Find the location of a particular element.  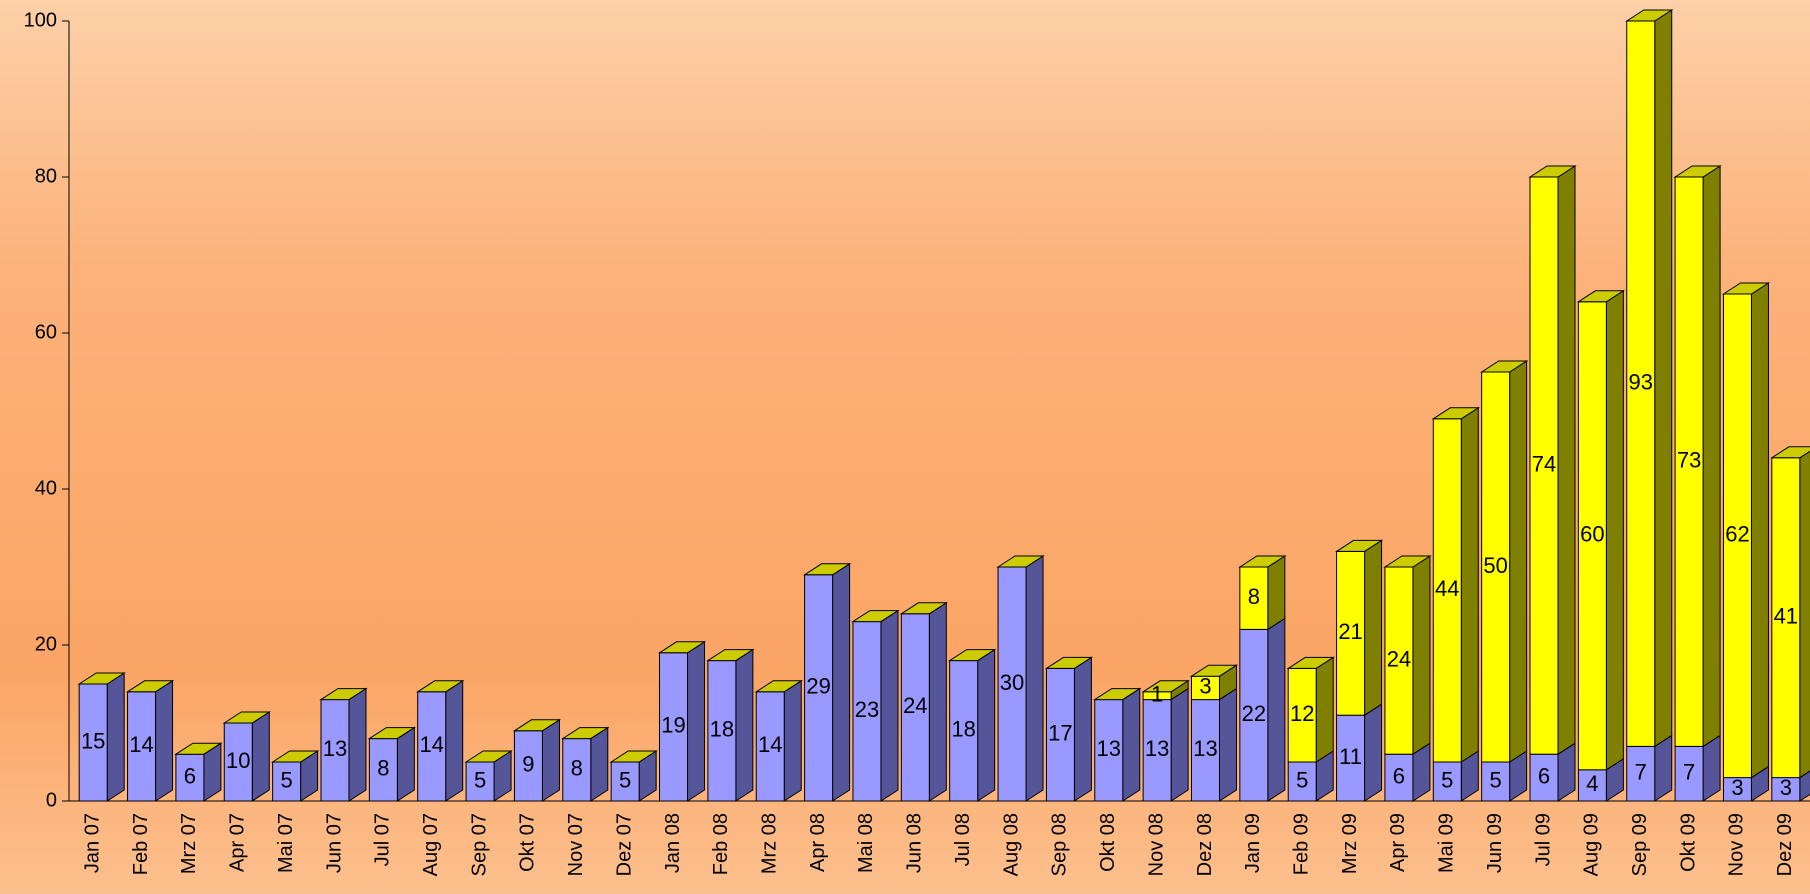

x-tick-label: Okt 07 is located at coordinates (528, 842).